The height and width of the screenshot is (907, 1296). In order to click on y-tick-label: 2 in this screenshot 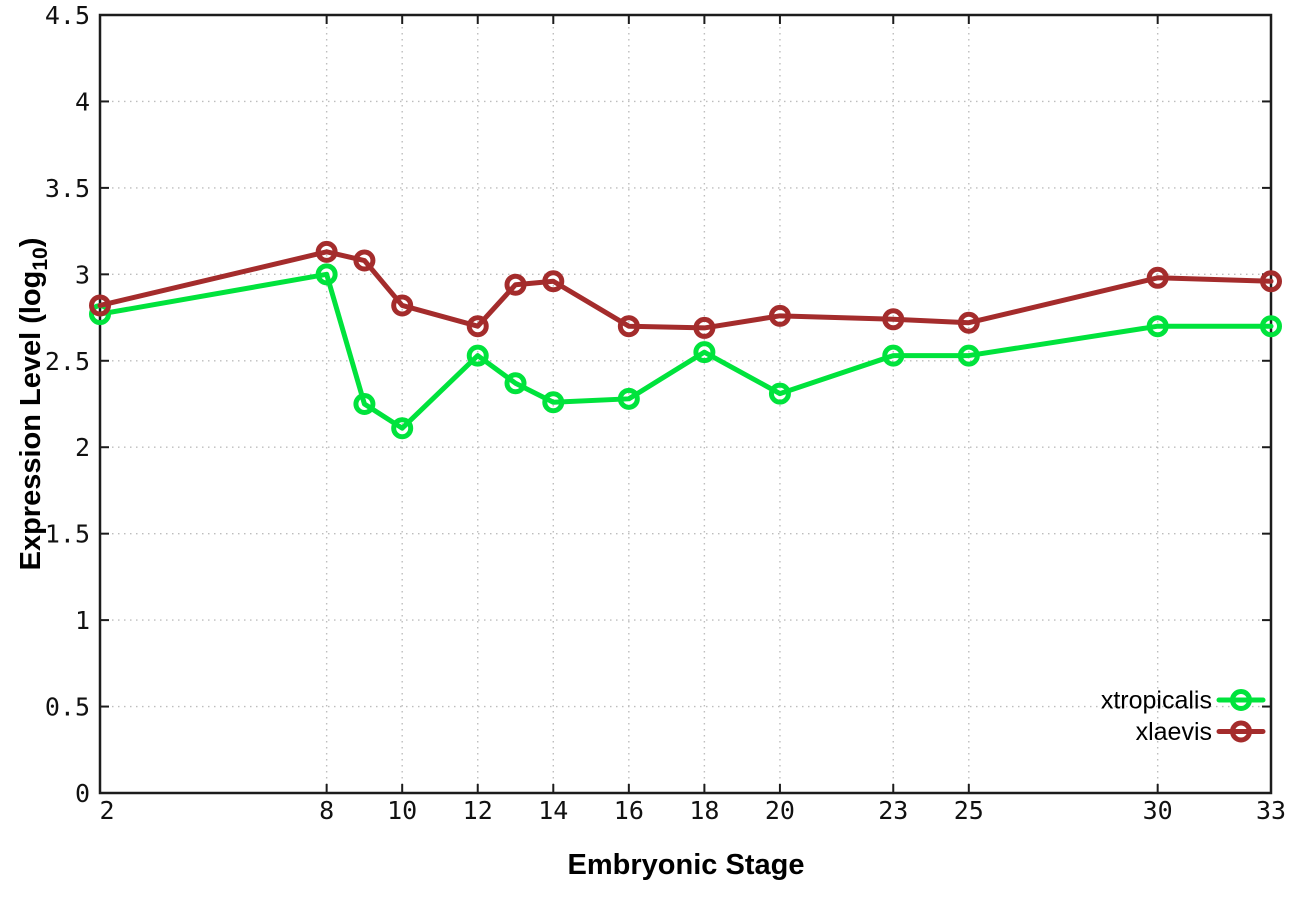, I will do `click(82, 447)`.